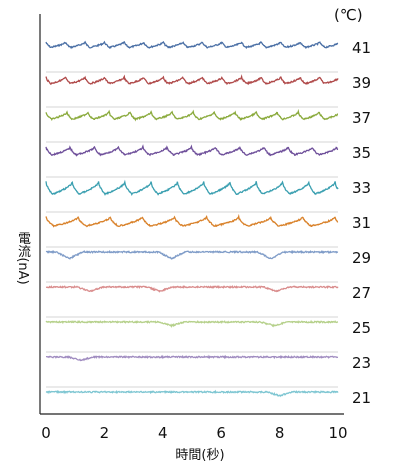 The height and width of the screenshot is (469, 402). I want to click on trace-21c, so click(192, 393).